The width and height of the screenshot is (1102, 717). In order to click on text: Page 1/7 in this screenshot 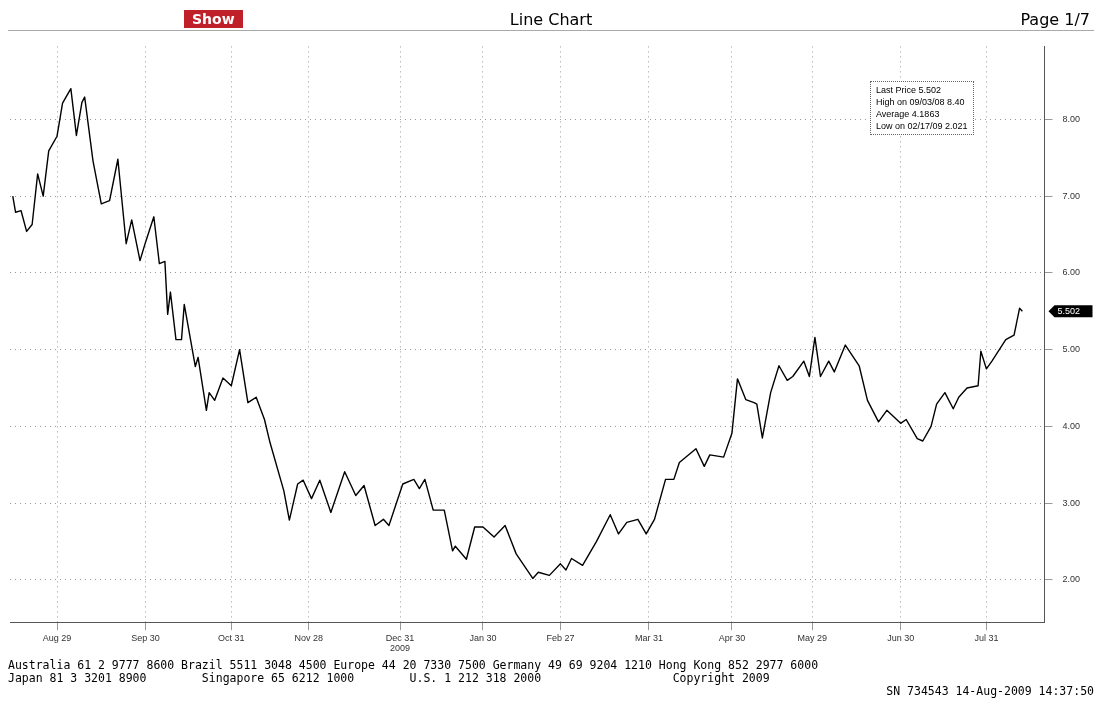, I will do `click(1055, 19)`.